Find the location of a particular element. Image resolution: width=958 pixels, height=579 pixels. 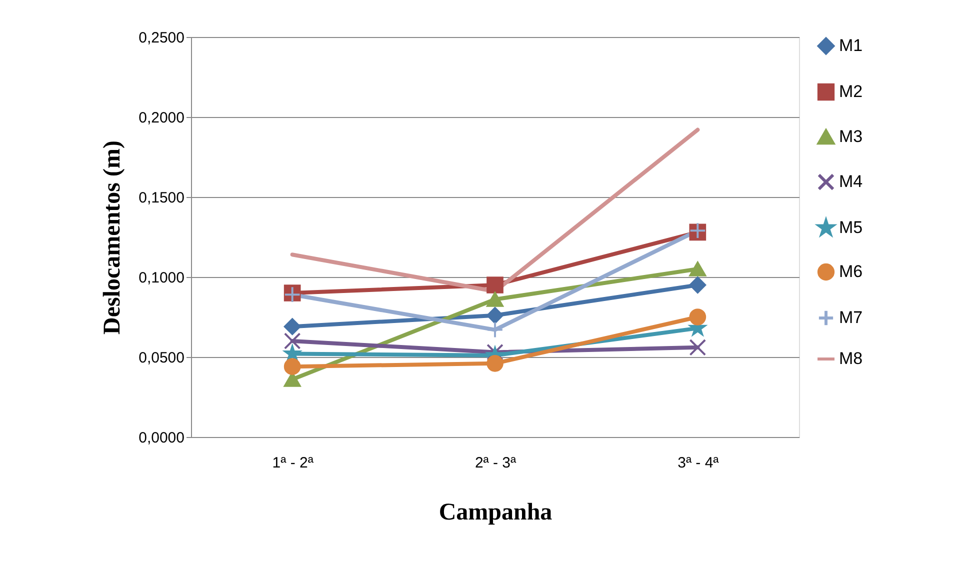

y-tick-label: 0,2000 is located at coordinates (161, 118).